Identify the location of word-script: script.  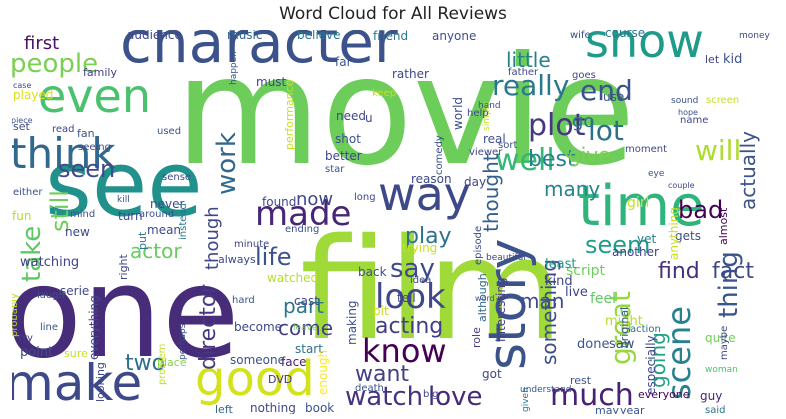
(586, 271).